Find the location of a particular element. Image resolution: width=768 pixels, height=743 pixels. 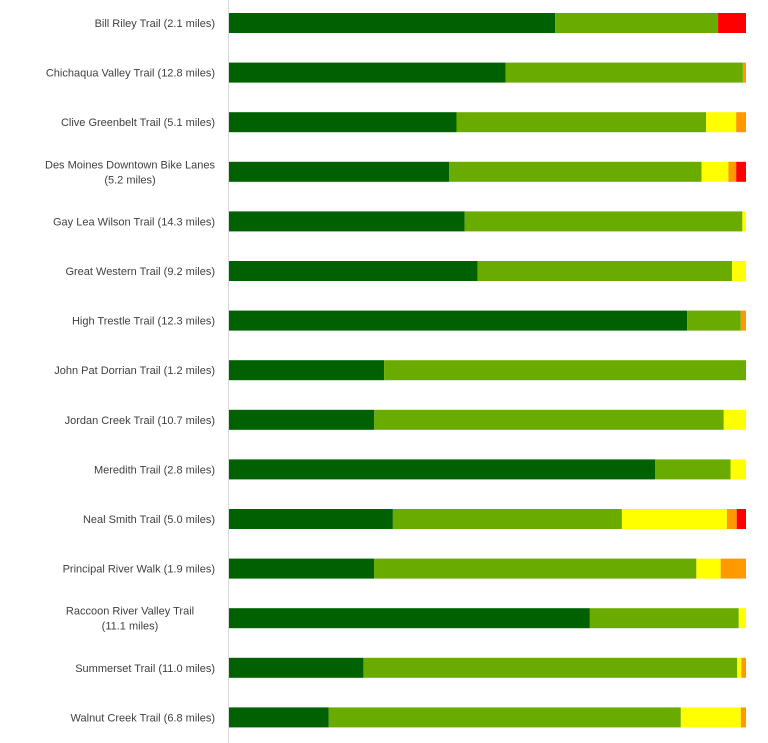

category-tick-label: Raccoon River Valley Trail is located at coordinates (130, 612).